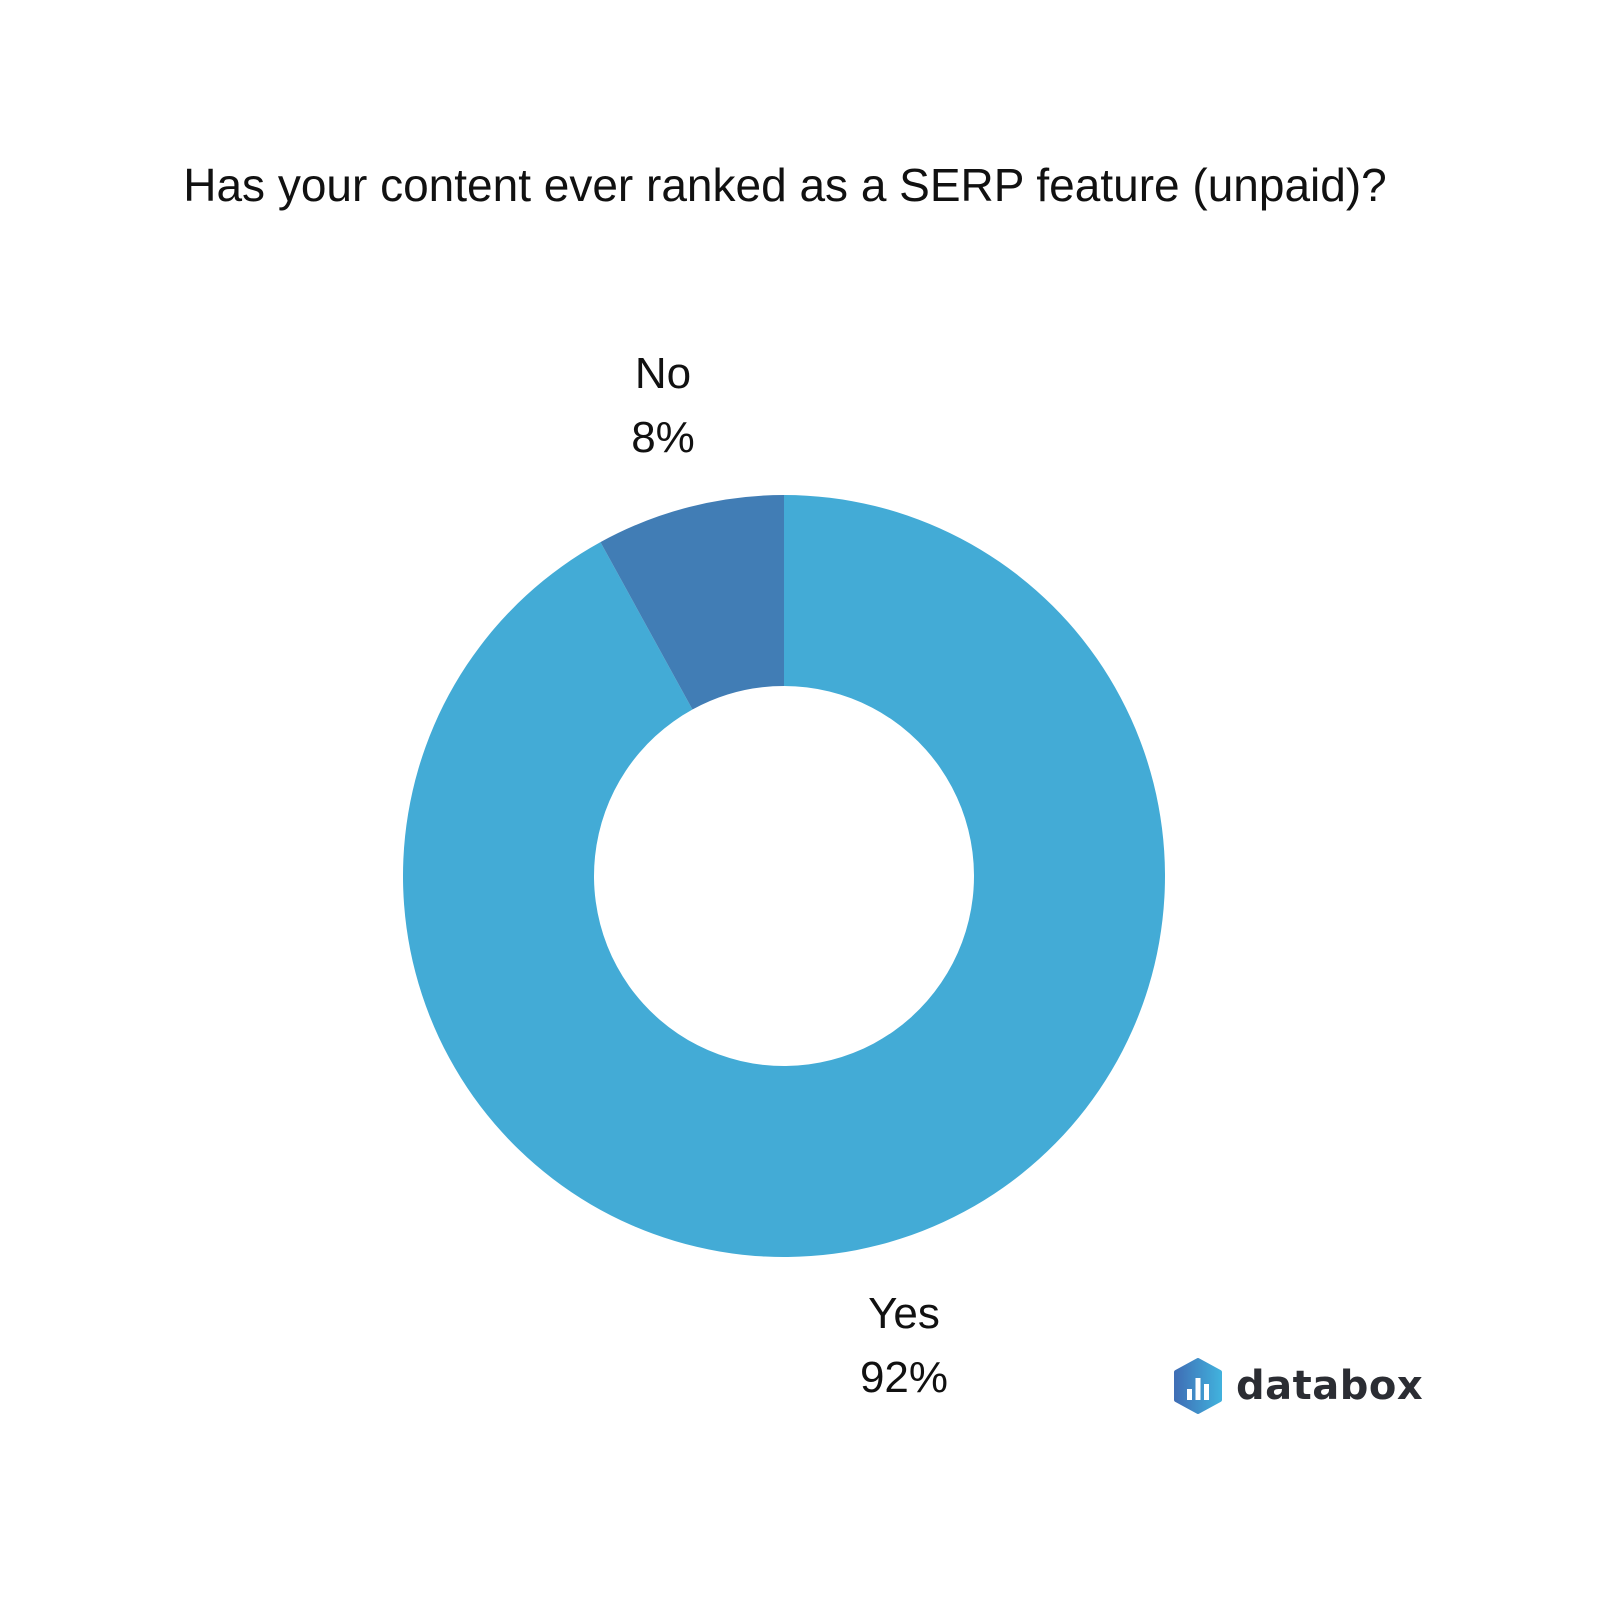 This screenshot has height=1600, width=1600. I want to click on label-no-value: 8%, so click(663, 437).